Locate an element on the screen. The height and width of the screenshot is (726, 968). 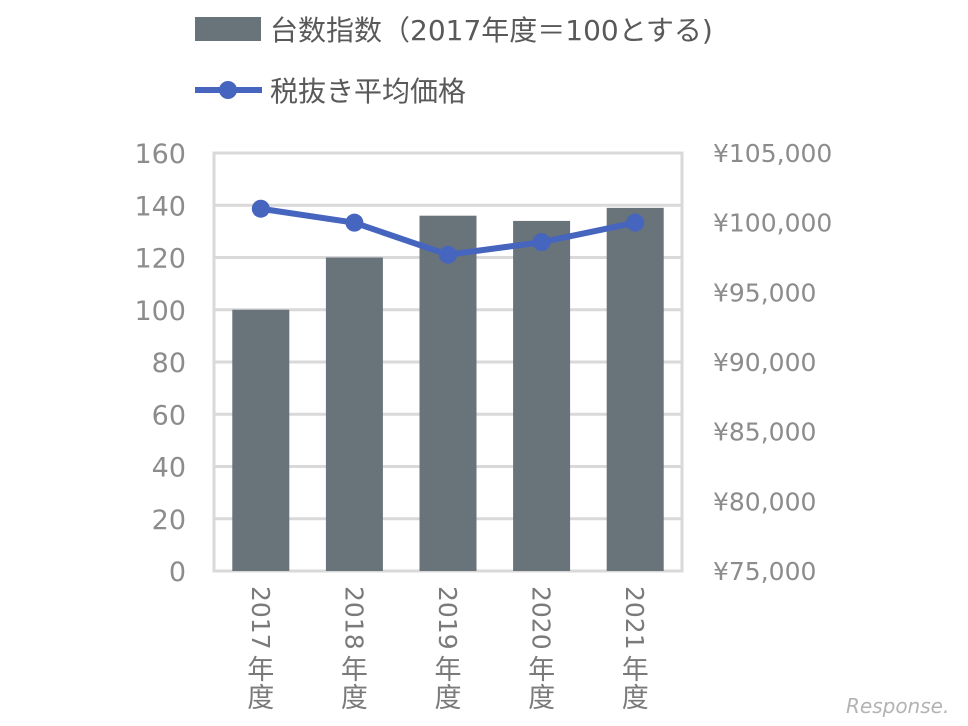
left-axis-ticks: 0 20 40 60 80 100 120 140 160 is located at coordinates (160, 363).